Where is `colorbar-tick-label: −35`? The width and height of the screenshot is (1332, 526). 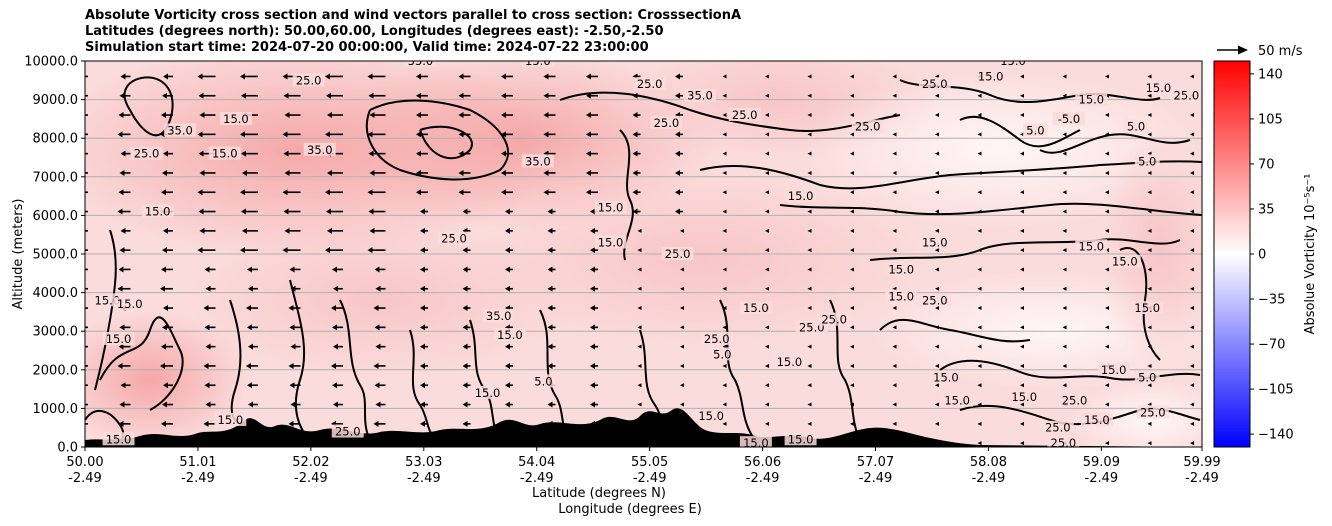 colorbar-tick-label: −35 is located at coordinates (1271, 300).